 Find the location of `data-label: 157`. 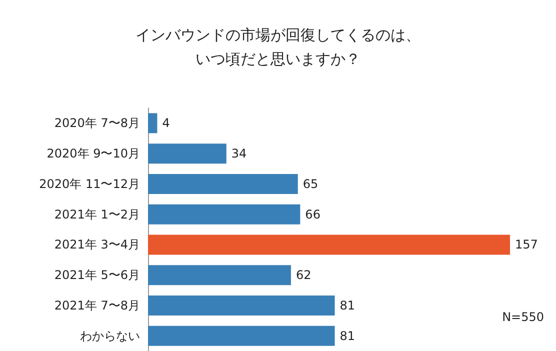

data-label: 157 is located at coordinates (526, 245).